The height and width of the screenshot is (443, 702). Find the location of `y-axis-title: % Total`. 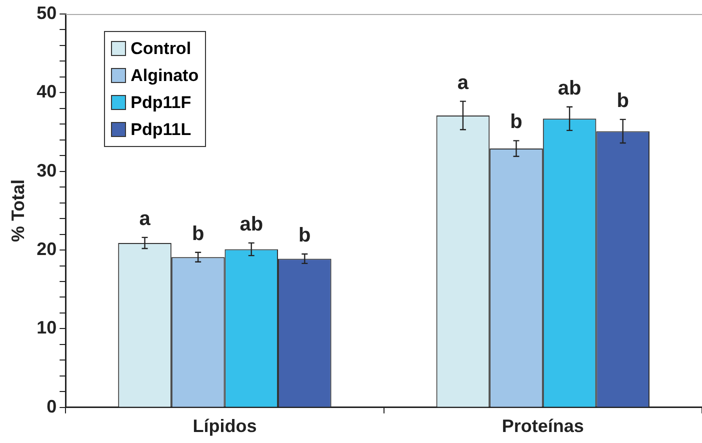

y-axis-title: % Total is located at coordinates (18, 210).